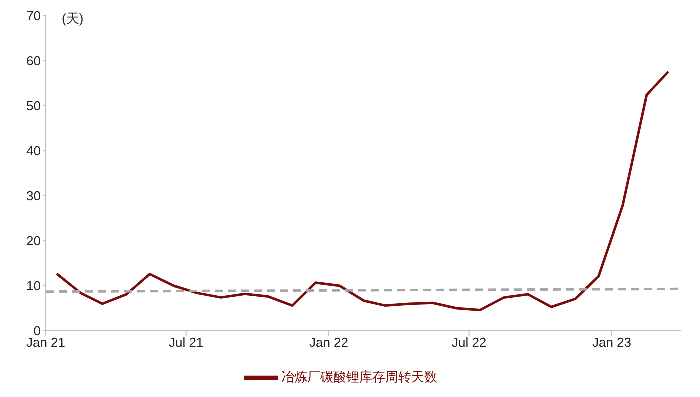  I want to click on y-tick-label: 70, so click(33, 16).